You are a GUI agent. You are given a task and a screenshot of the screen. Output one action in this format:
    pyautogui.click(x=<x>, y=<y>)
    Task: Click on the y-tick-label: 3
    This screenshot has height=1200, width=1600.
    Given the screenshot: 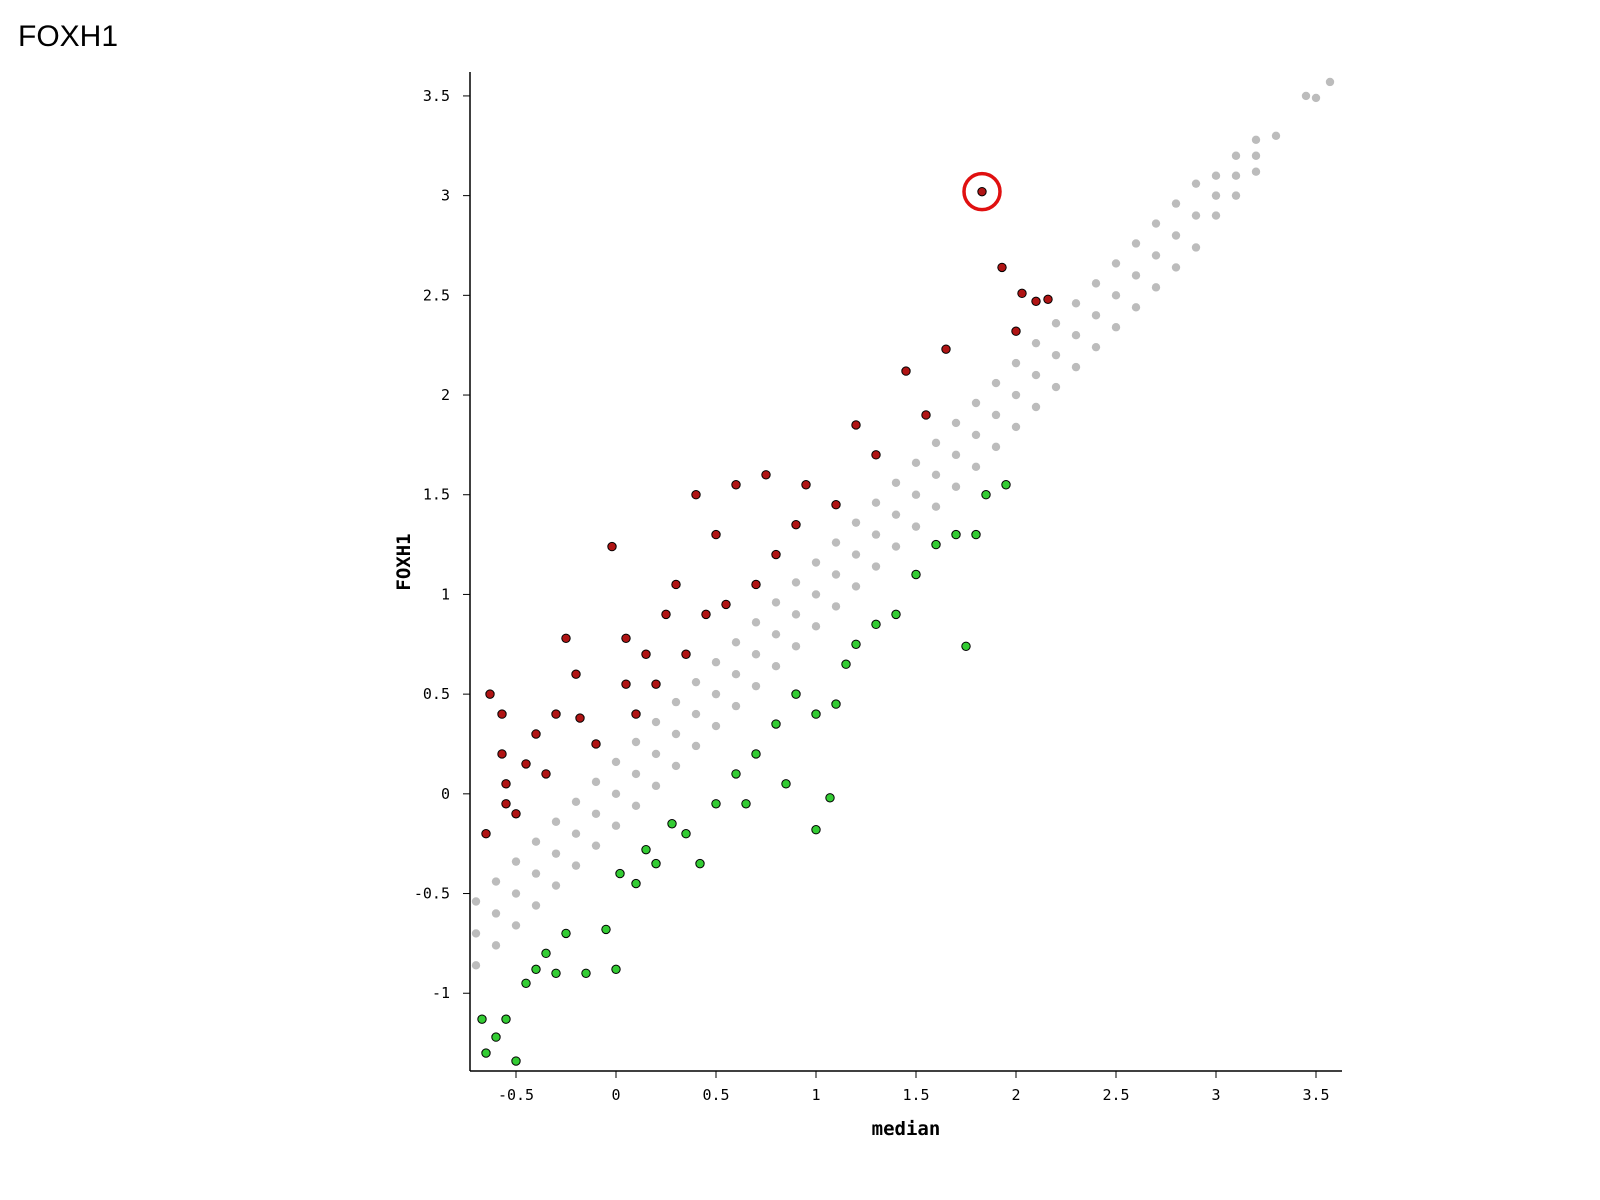 What is the action you would take?
    pyautogui.click(x=445, y=196)
    